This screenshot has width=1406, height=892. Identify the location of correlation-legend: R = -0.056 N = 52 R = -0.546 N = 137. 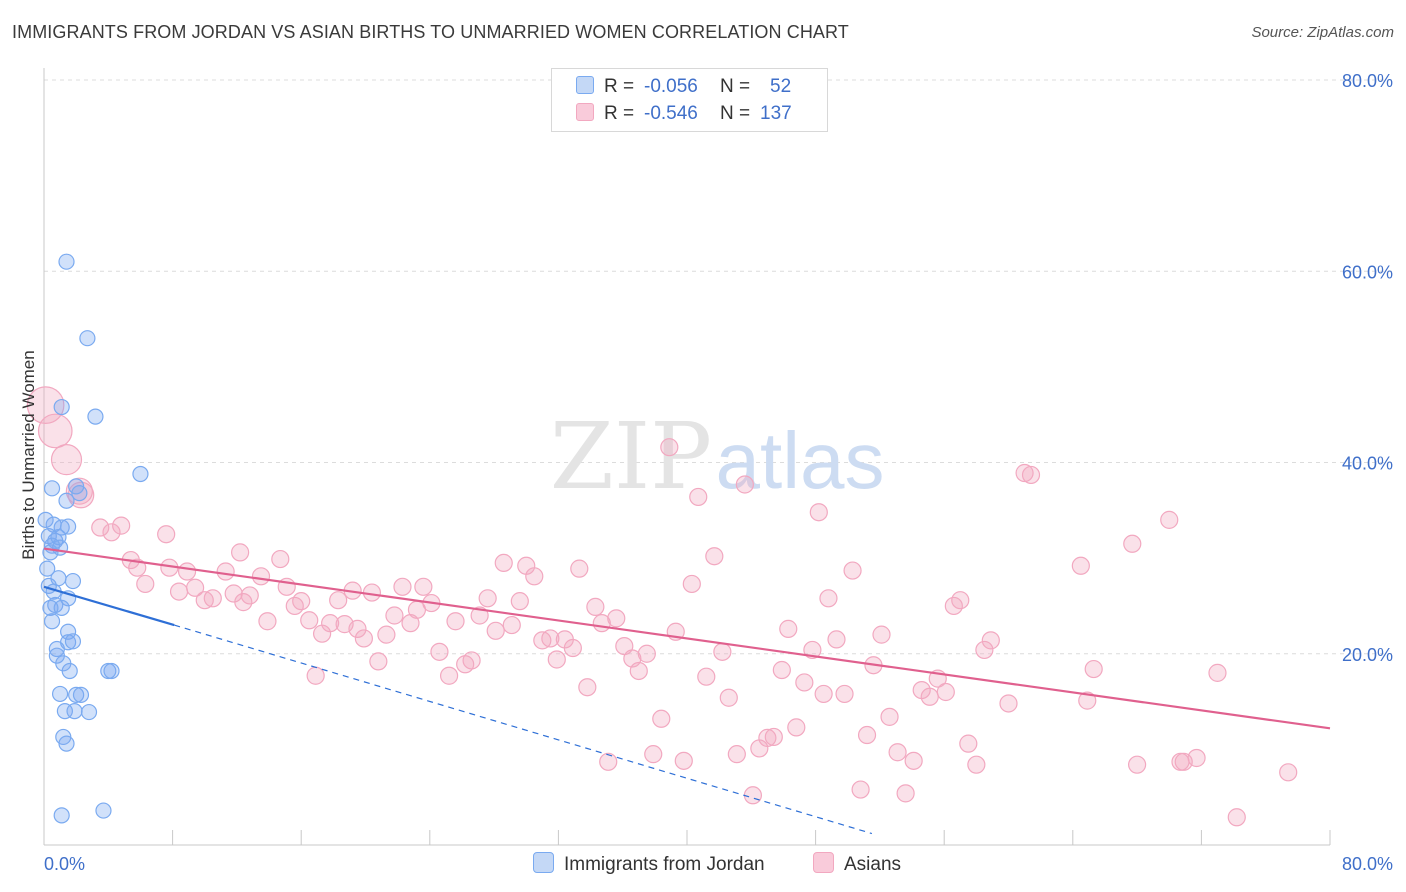
(689, 100).